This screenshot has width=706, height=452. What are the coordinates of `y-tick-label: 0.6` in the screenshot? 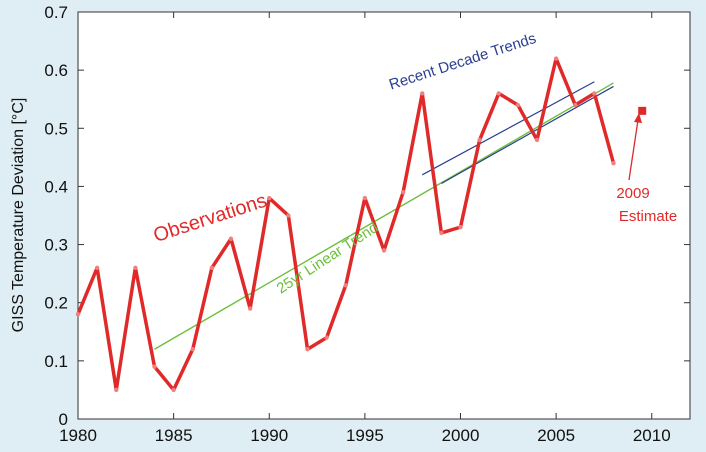 It's located at (56, 70).